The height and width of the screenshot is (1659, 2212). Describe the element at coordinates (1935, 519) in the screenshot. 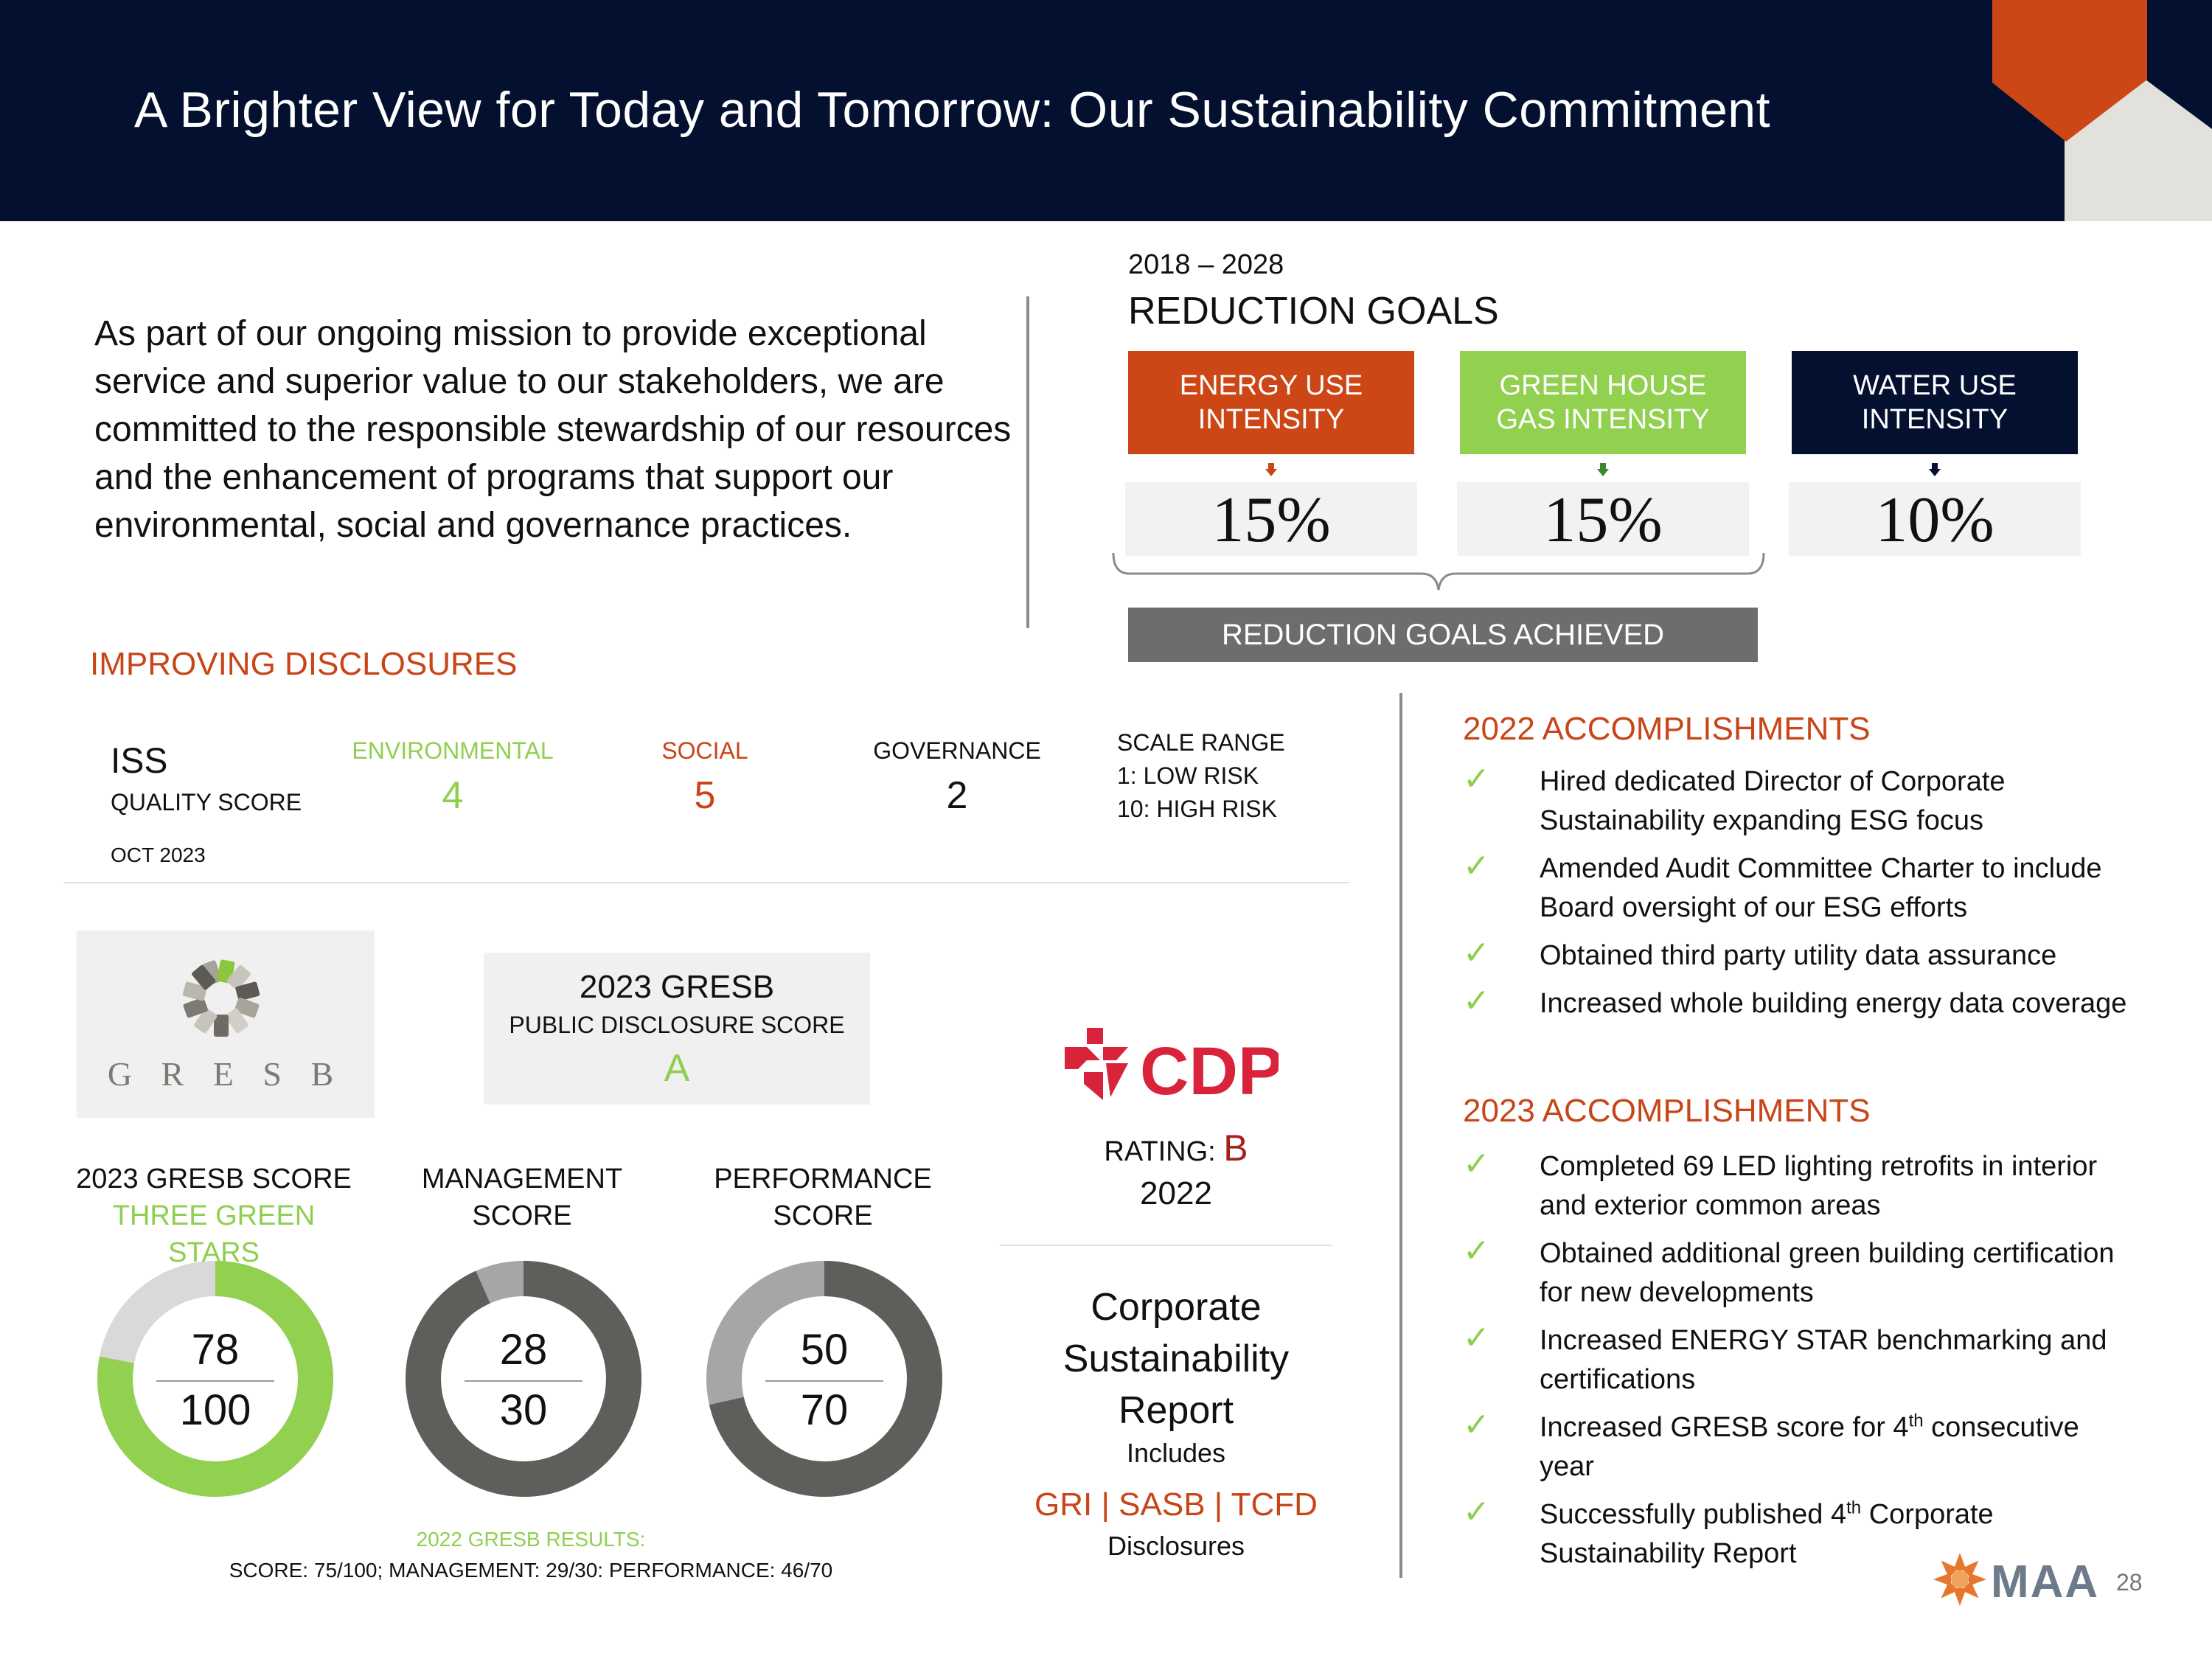

I see `water-goal-value: 10%` at that location.